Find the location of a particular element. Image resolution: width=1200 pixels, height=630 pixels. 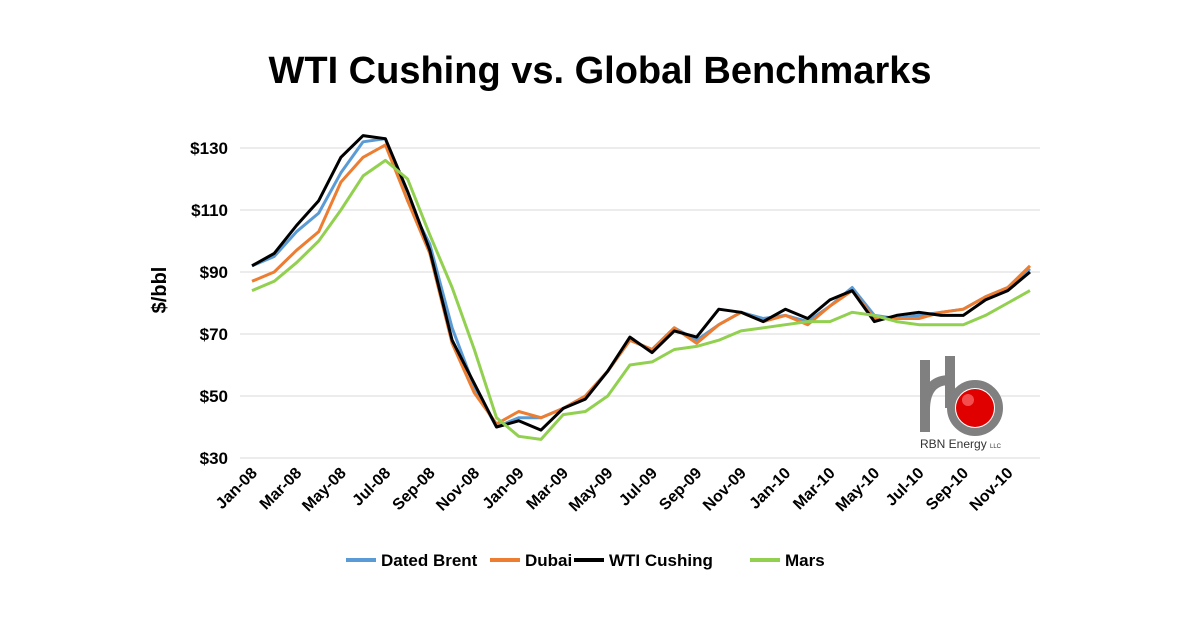

x-tick-label: May-08 is located at coordinates (324, 490).